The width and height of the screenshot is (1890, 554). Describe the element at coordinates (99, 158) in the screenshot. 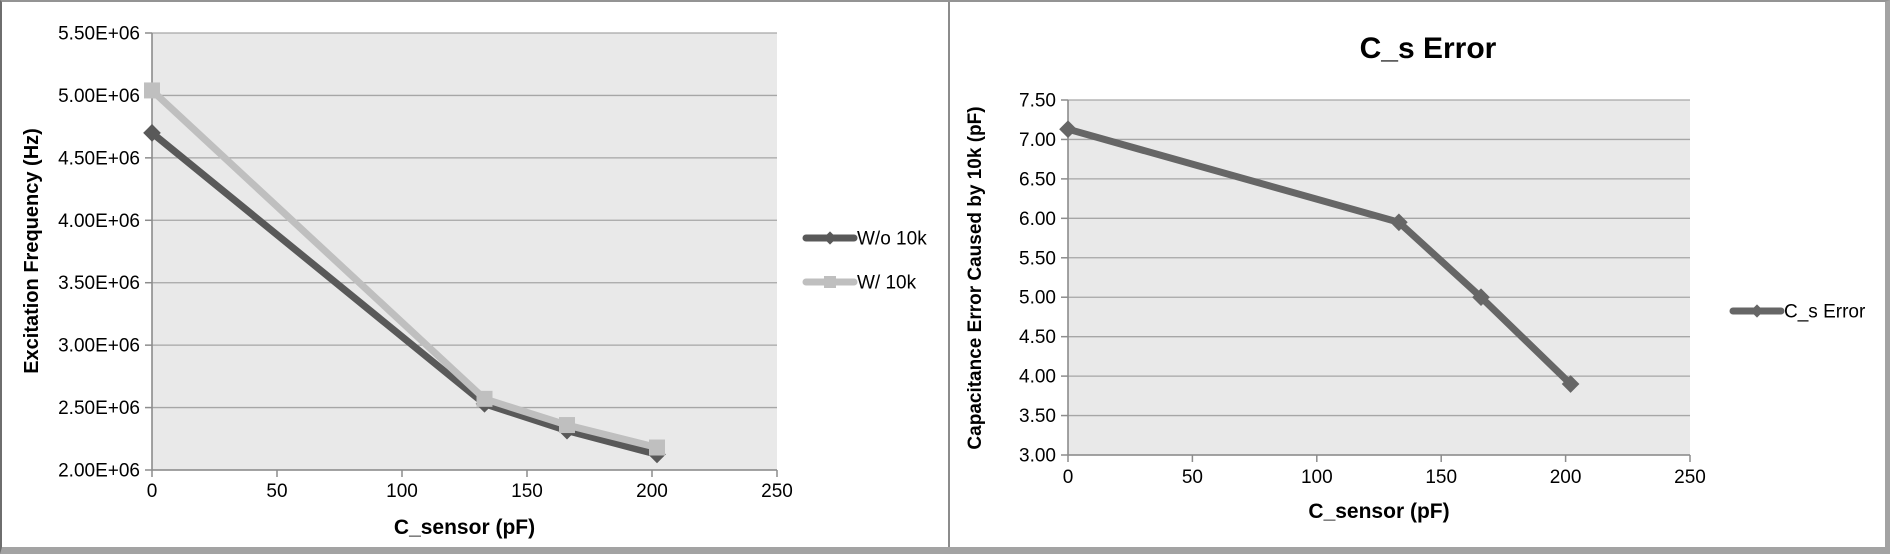

I see `y-tick-label: 4.50E+06` at that location.